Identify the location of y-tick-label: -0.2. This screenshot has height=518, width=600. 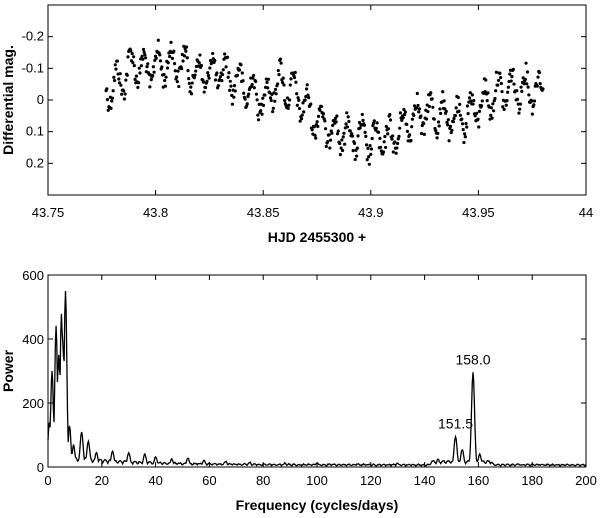
(33, 36).